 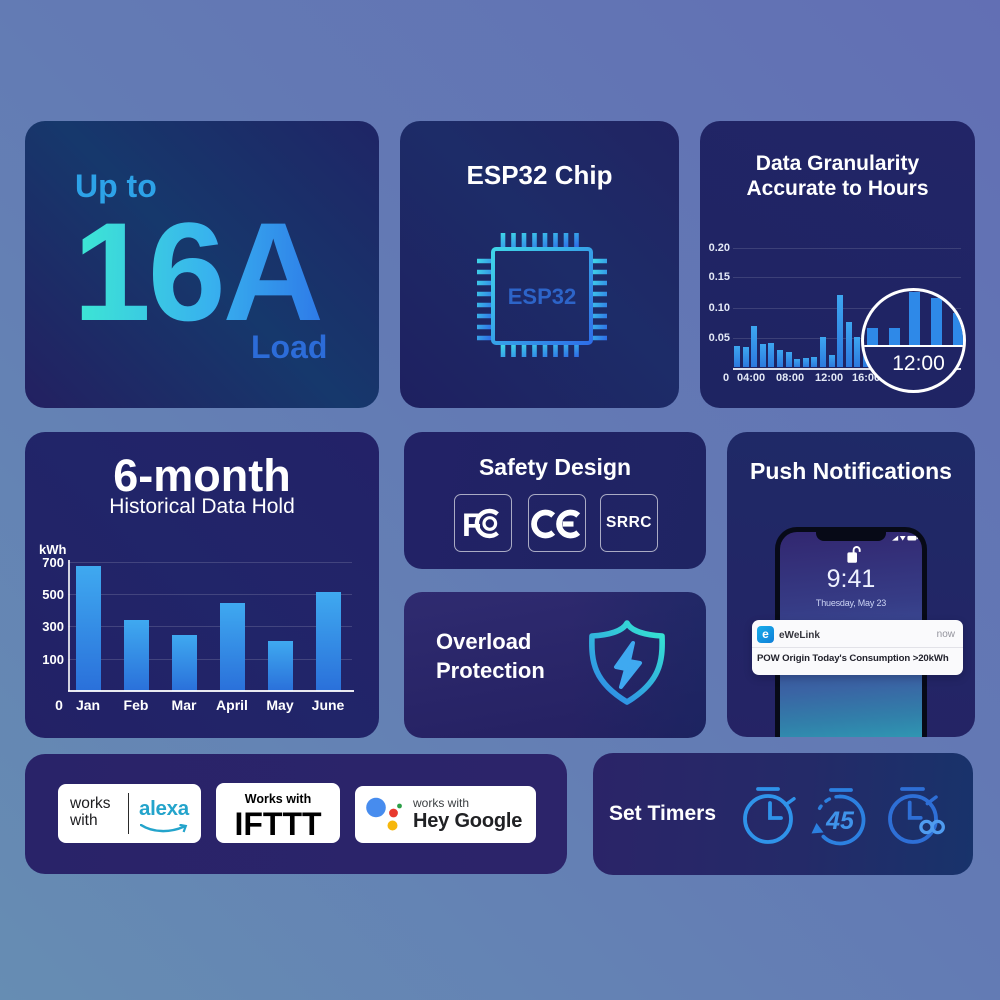 What do you see at coordinates (840, 821) in the screenshot?
I see `svg-text: 45` at bounding box center [840, 821].